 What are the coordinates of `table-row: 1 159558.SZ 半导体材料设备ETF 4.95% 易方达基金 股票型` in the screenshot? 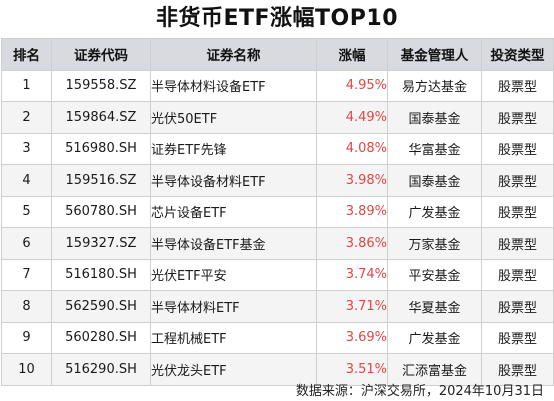 It's located at (277, 85).